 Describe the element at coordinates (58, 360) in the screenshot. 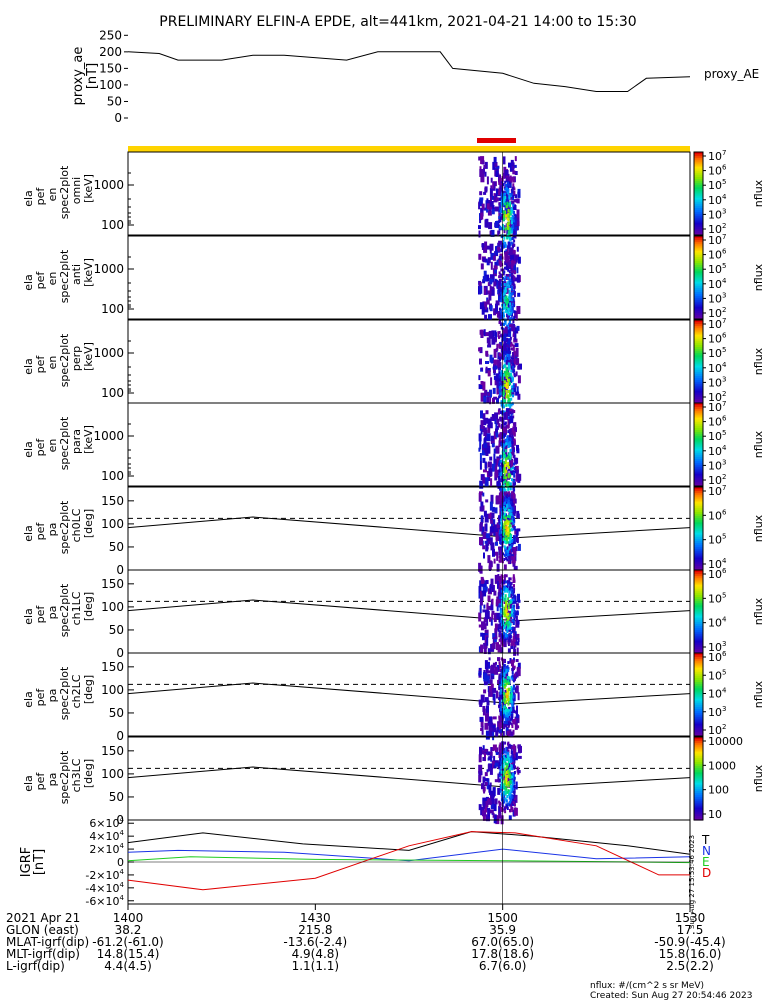

I see `panel-ylabel: ela pef en spec2plot perp [keV]` at that location.